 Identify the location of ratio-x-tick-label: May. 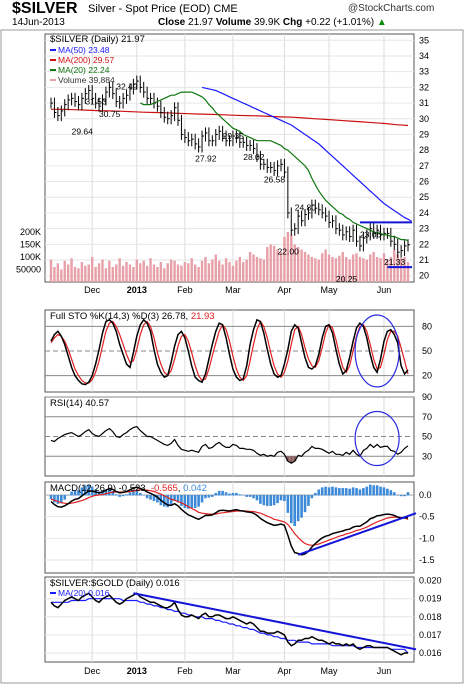
(330, 671).